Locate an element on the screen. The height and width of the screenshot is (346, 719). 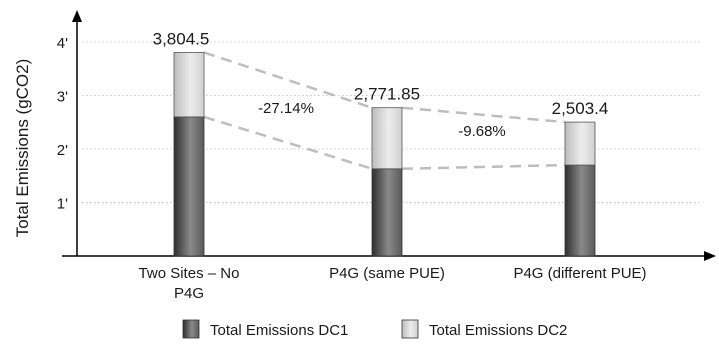
percent-change-annotation: -9.68% is located at coordinates (482, 131).